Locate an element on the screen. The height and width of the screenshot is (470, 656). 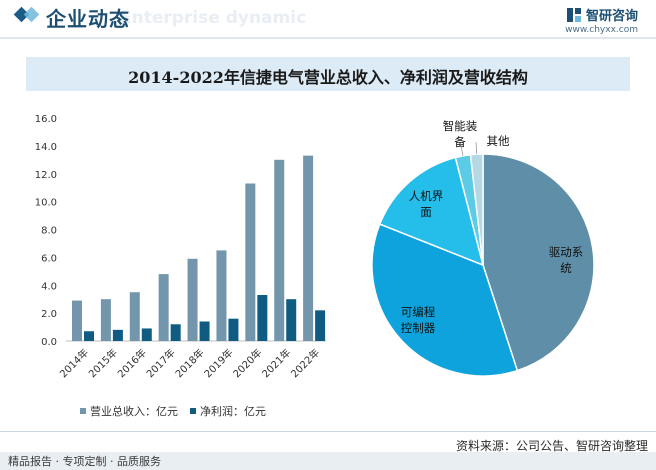
y-tick-label: 4.0 is located at coordinates (49, 286).